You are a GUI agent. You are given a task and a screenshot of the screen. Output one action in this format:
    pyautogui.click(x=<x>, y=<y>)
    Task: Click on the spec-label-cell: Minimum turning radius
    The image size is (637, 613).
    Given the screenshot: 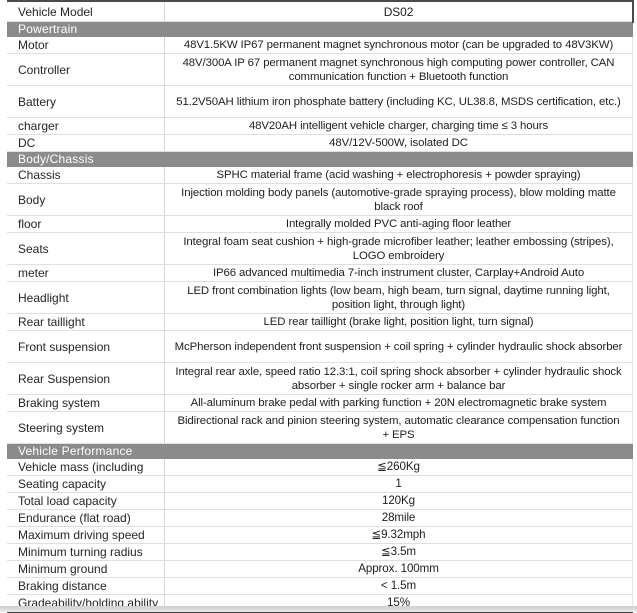 What is the action you would take?
    pyautogui.click(x=86, y=552)
    